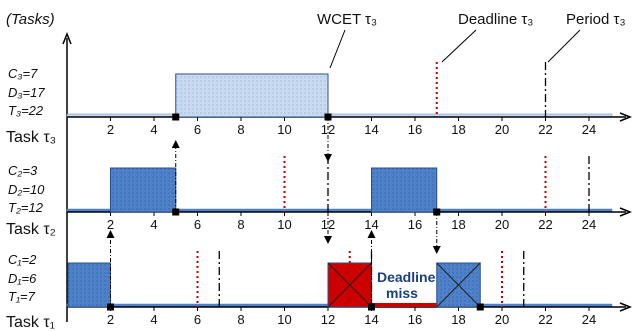 Image resolution: width=644 pixels, height=332 pixels. I want to click on deadline-miss-label-line2: miss, so click(402, 293).